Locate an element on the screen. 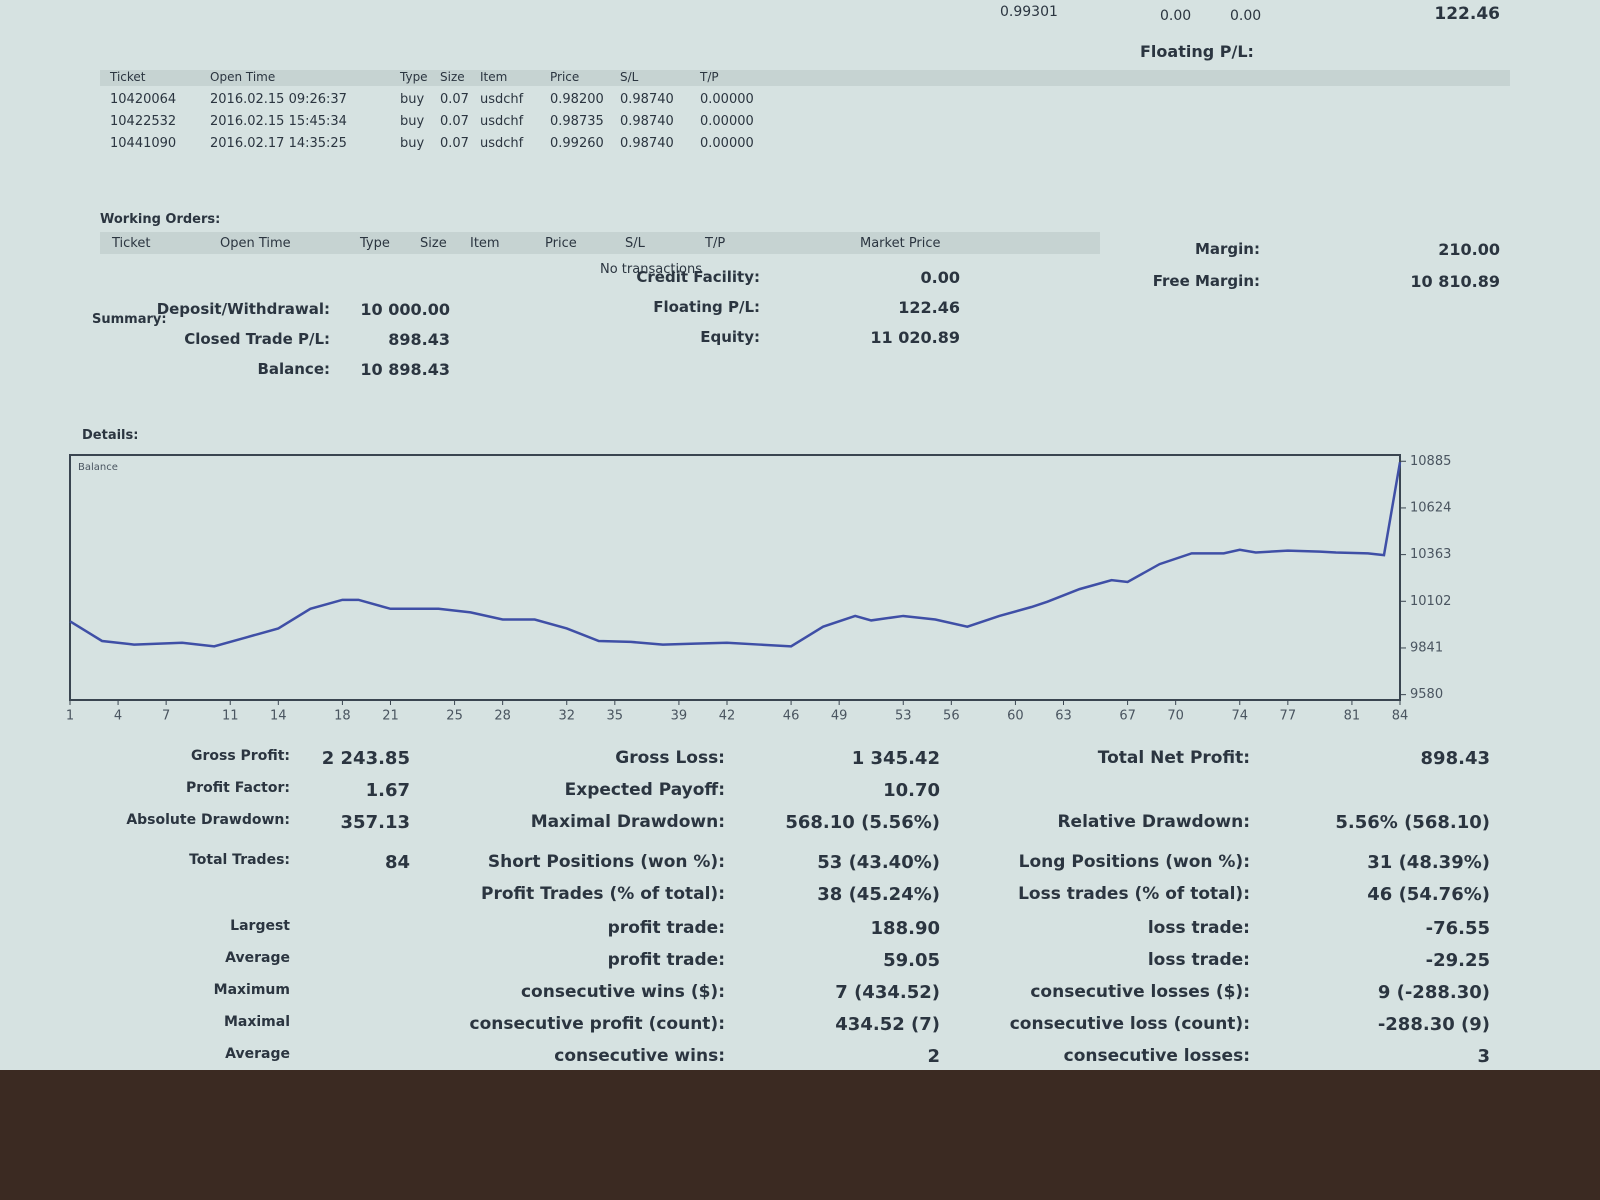 The width and height of the screenshot is (1600, 1200). section-title: Details: is located at coordinates (110, 435).